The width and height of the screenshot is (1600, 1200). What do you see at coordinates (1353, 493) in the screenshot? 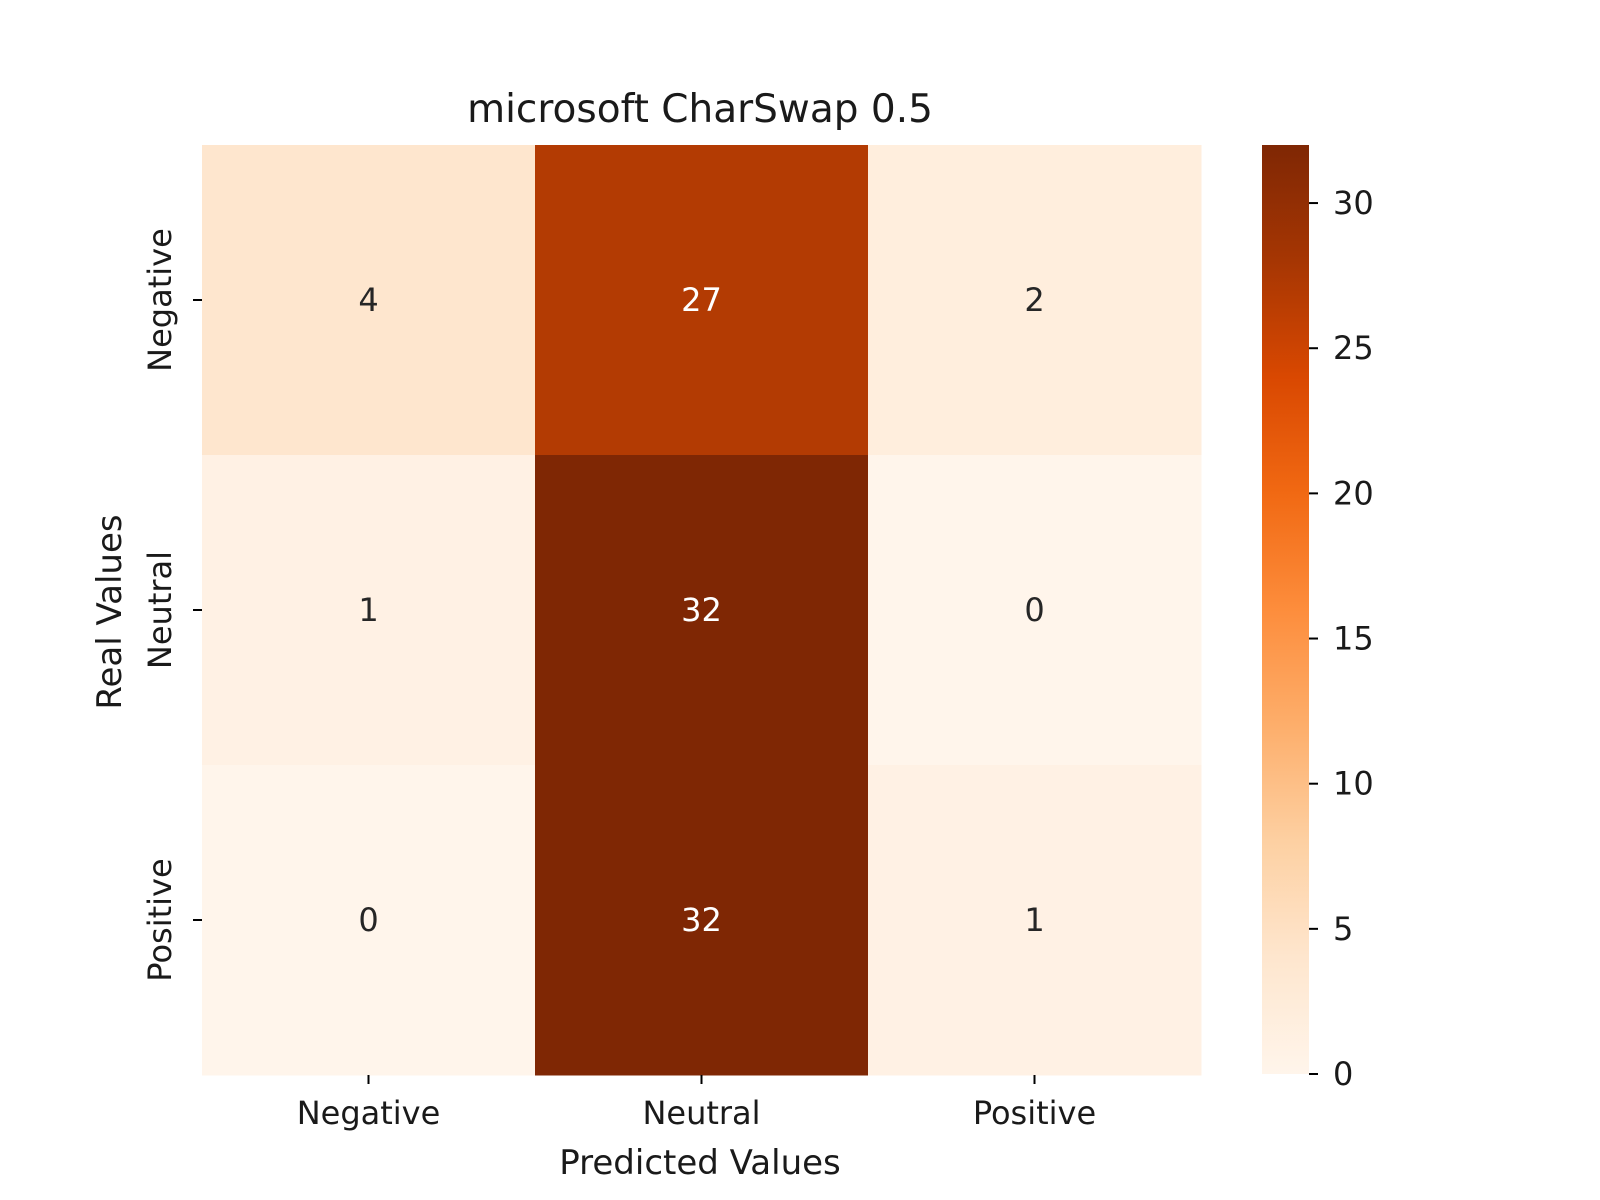
I see `colorbar-tick-label: 20` at bounding box center [1353, 493].